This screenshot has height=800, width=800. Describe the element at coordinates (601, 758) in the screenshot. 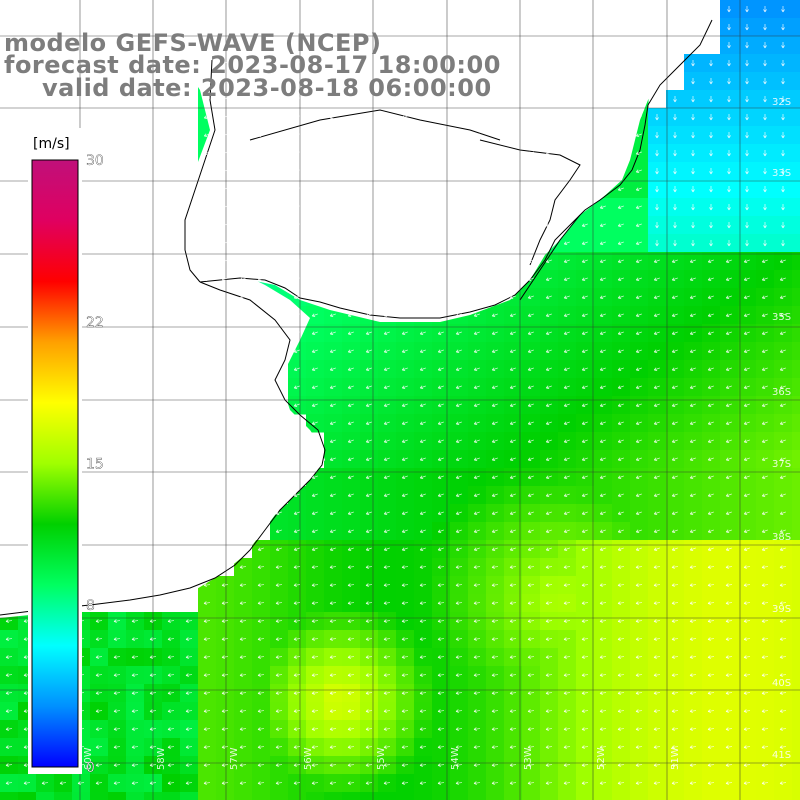

I see `longitude-label: 52W` at that location.